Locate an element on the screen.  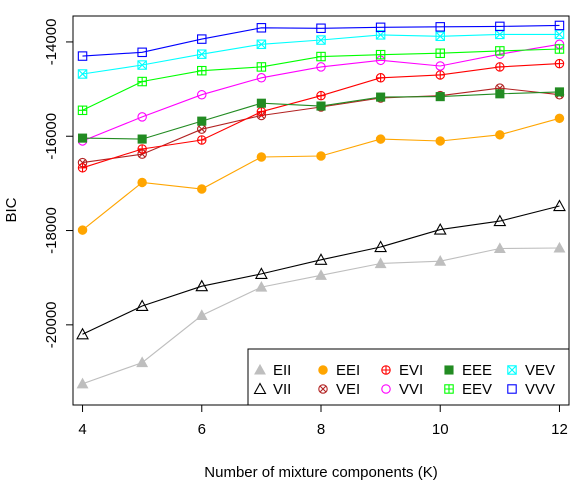
data-point-vvv-k9 is located at coordinates (380, 27).